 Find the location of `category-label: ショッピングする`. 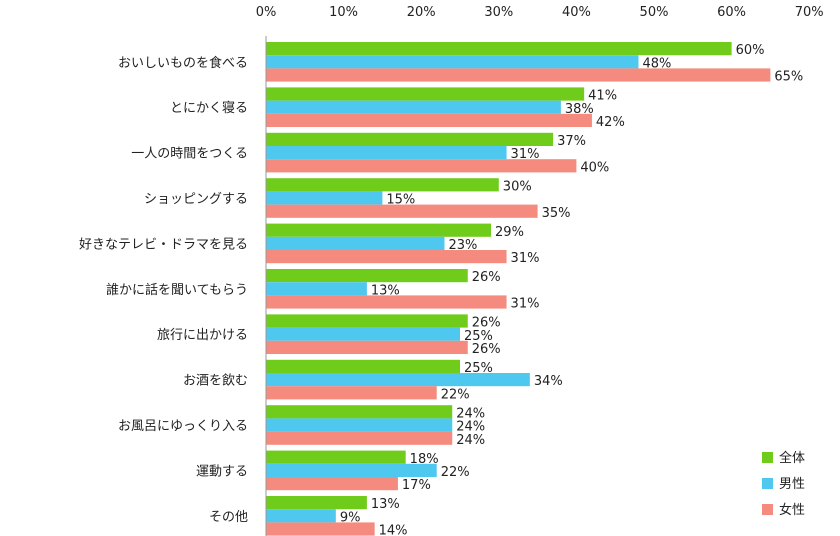

category-label: ショッピングする is located at coordinates (196, 199).